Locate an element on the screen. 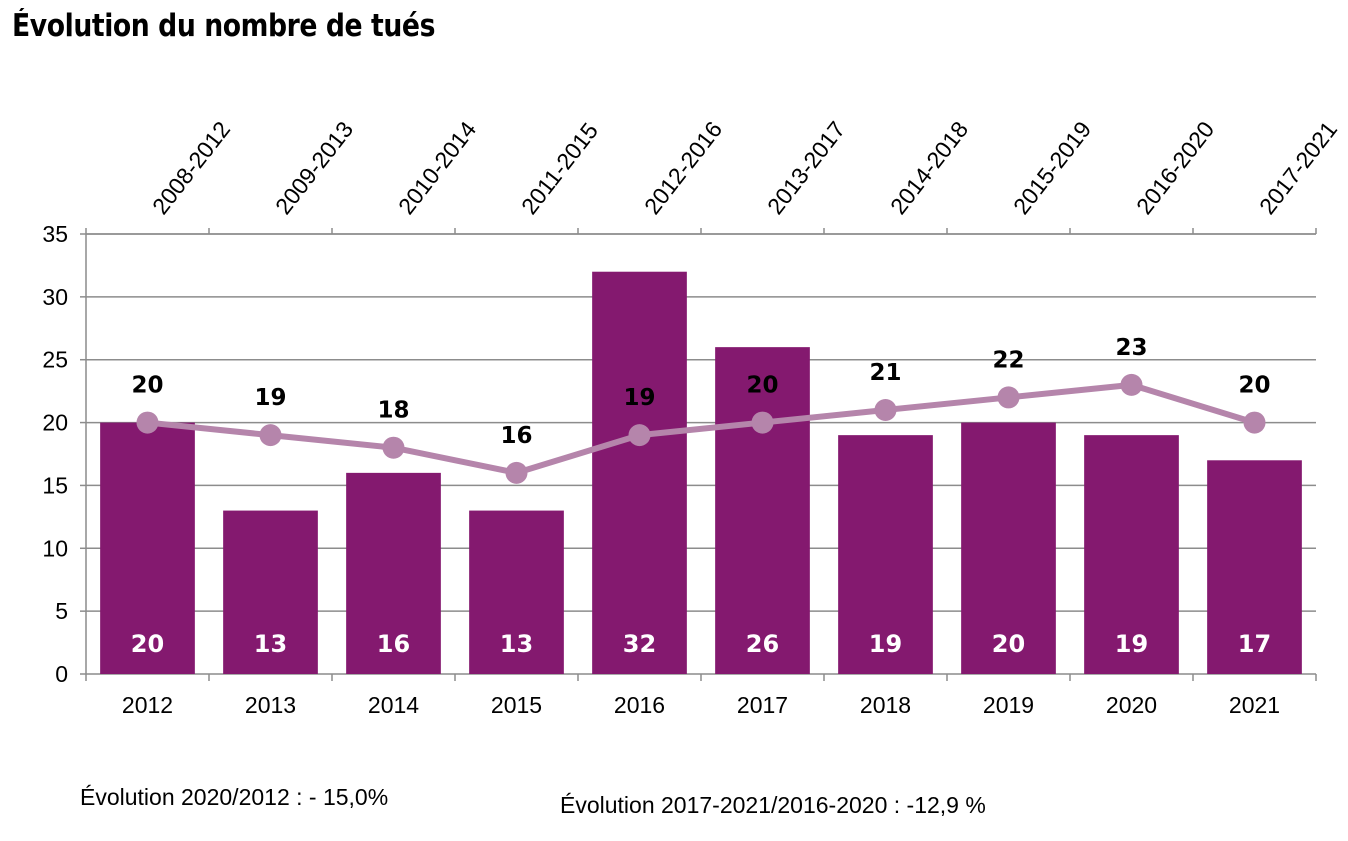 The width and height of the screenshot is (1348, 841). x-tick-label: 2017 is located at coordinates (762, 705).